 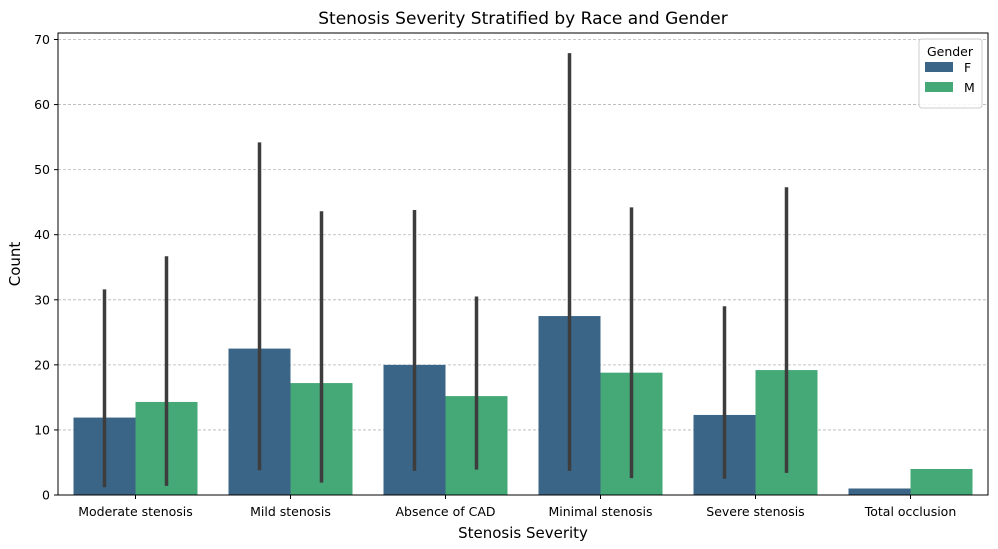 I want to click on y-tick-label: 70, so click(x=42, y=39).